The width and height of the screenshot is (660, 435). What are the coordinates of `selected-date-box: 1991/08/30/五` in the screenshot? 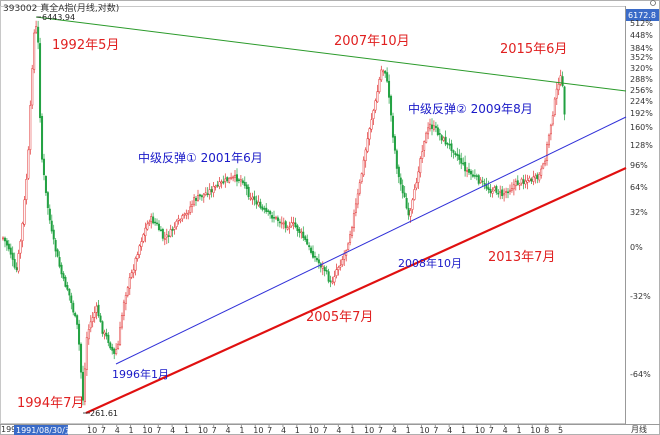 It's located at (43, 430).